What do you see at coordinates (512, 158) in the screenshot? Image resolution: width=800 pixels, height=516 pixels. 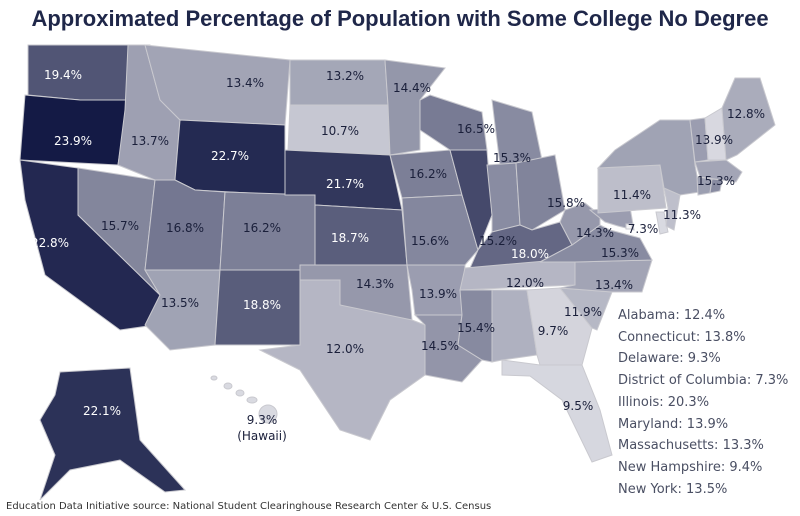 I see `value-label-michigan: 15.3%` at bounding box center [512, 158].